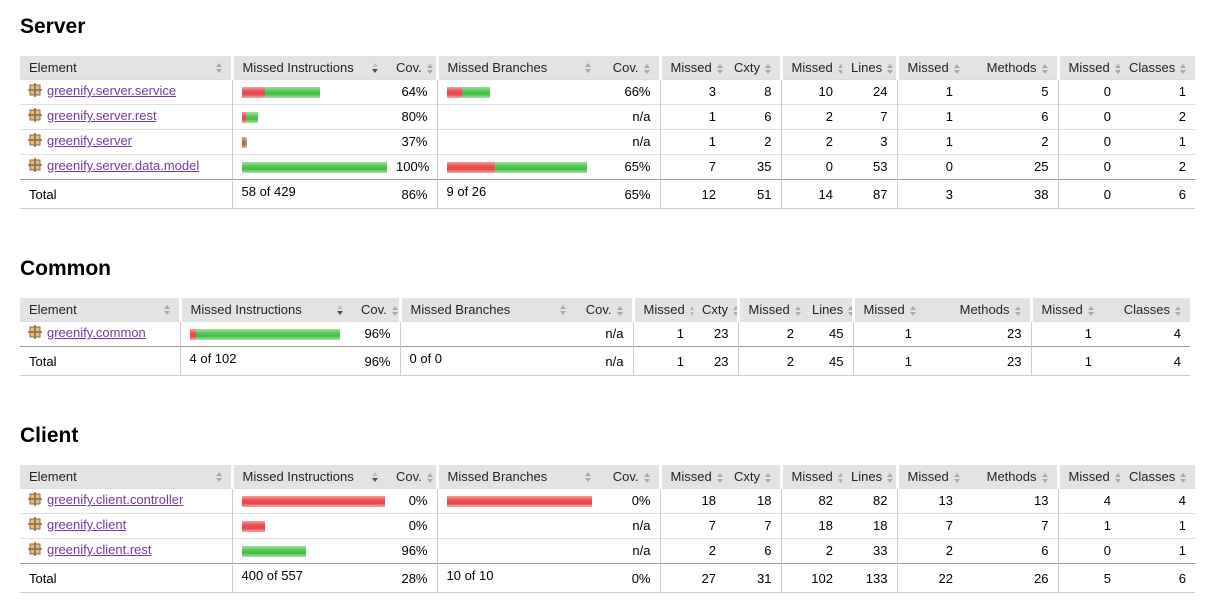 Image resolution: width=1212 pixels, height=603 pixels. I want to click on package-link: greenify.server.data.model, so click(123, 165).